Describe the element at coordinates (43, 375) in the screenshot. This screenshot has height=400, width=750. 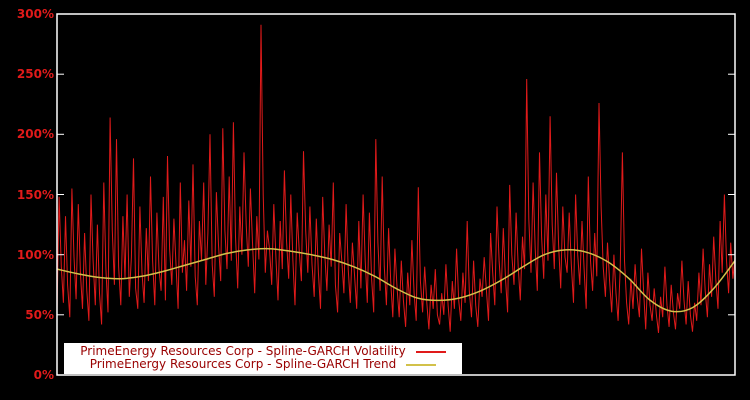
I see `y-tick-label: 0%` at that location.